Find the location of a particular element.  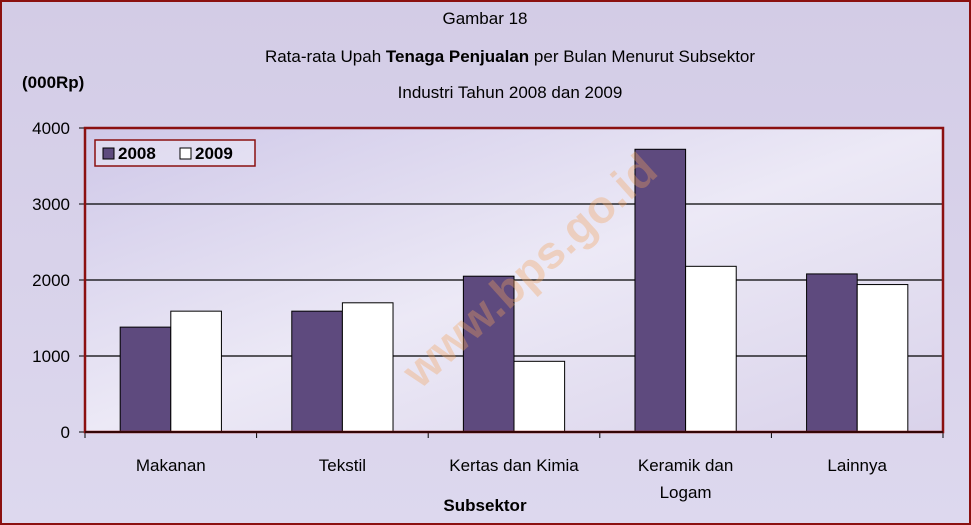

y-tick-label: 0 is located at coordinates (65, 432).